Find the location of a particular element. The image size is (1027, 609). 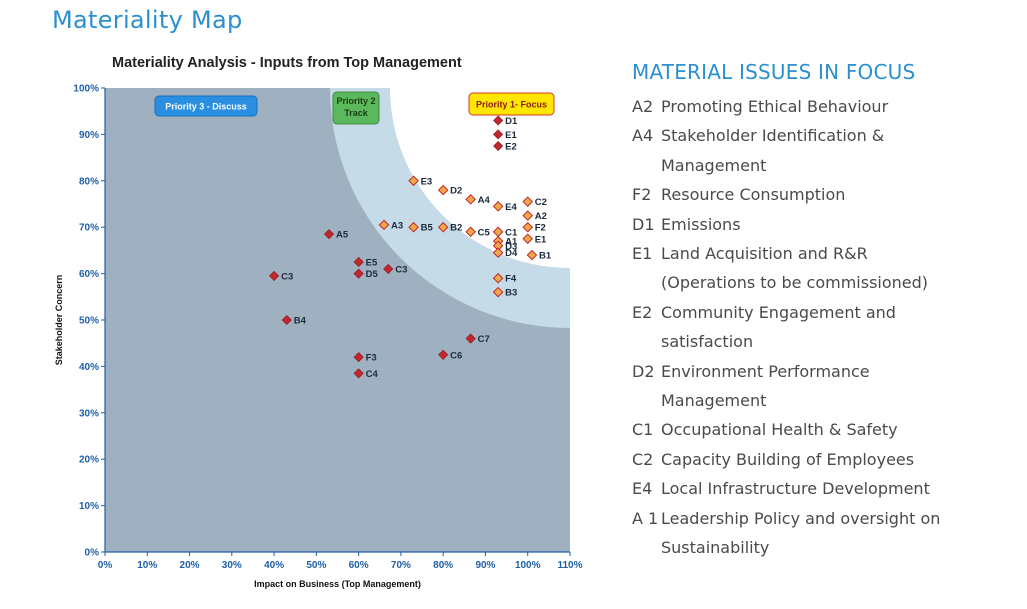

data-point-label: B3 is located at coordinates (511, 293).